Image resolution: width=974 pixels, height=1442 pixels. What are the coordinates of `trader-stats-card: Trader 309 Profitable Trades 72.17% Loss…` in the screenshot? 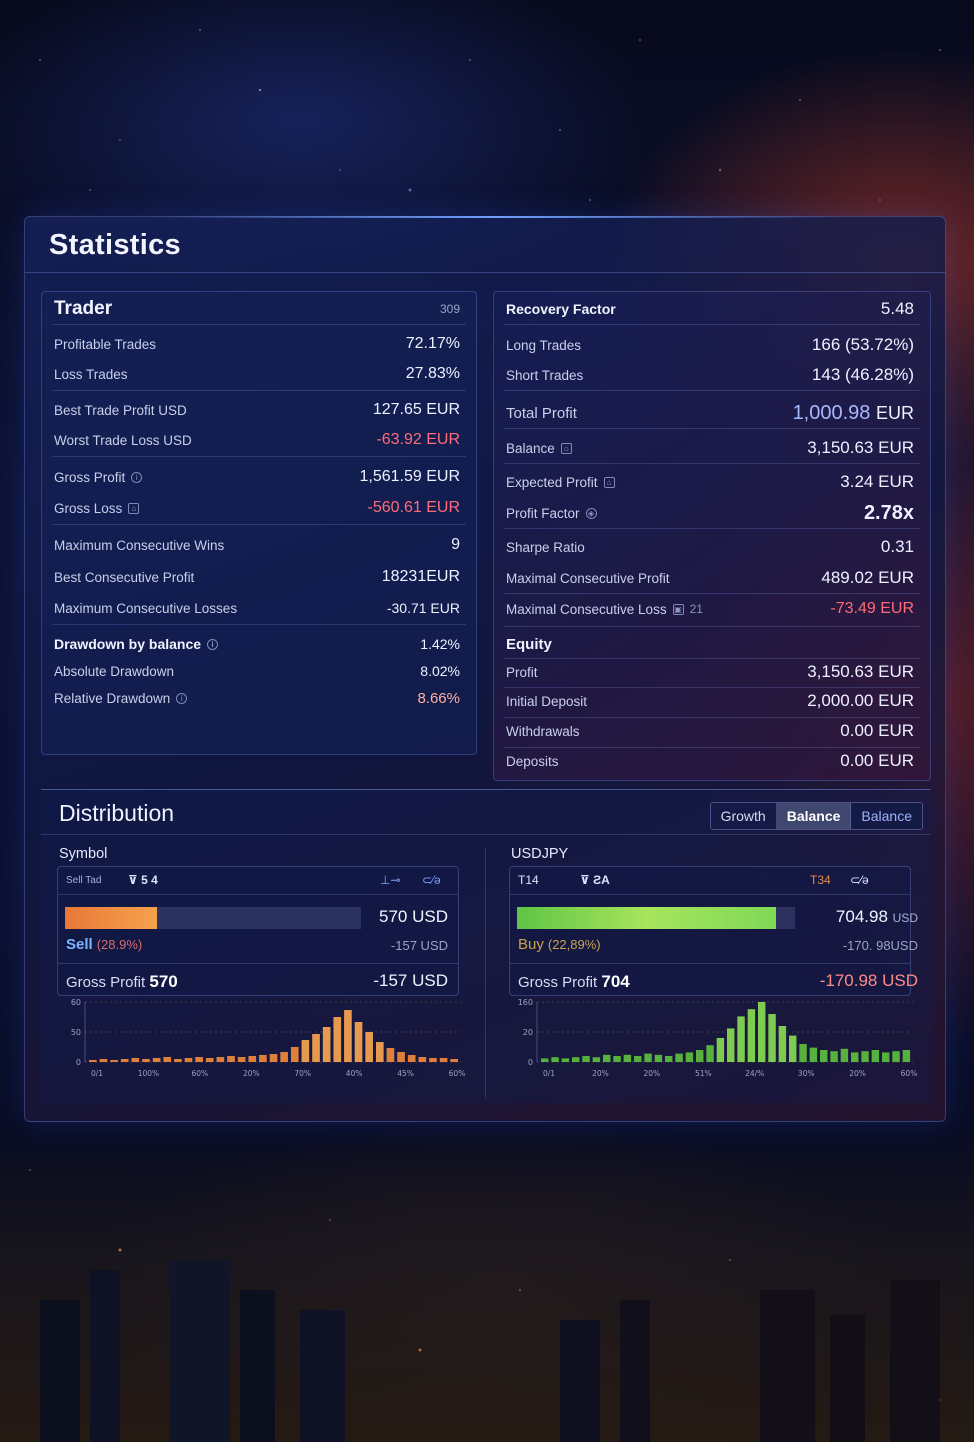 It's located at (259, 523).